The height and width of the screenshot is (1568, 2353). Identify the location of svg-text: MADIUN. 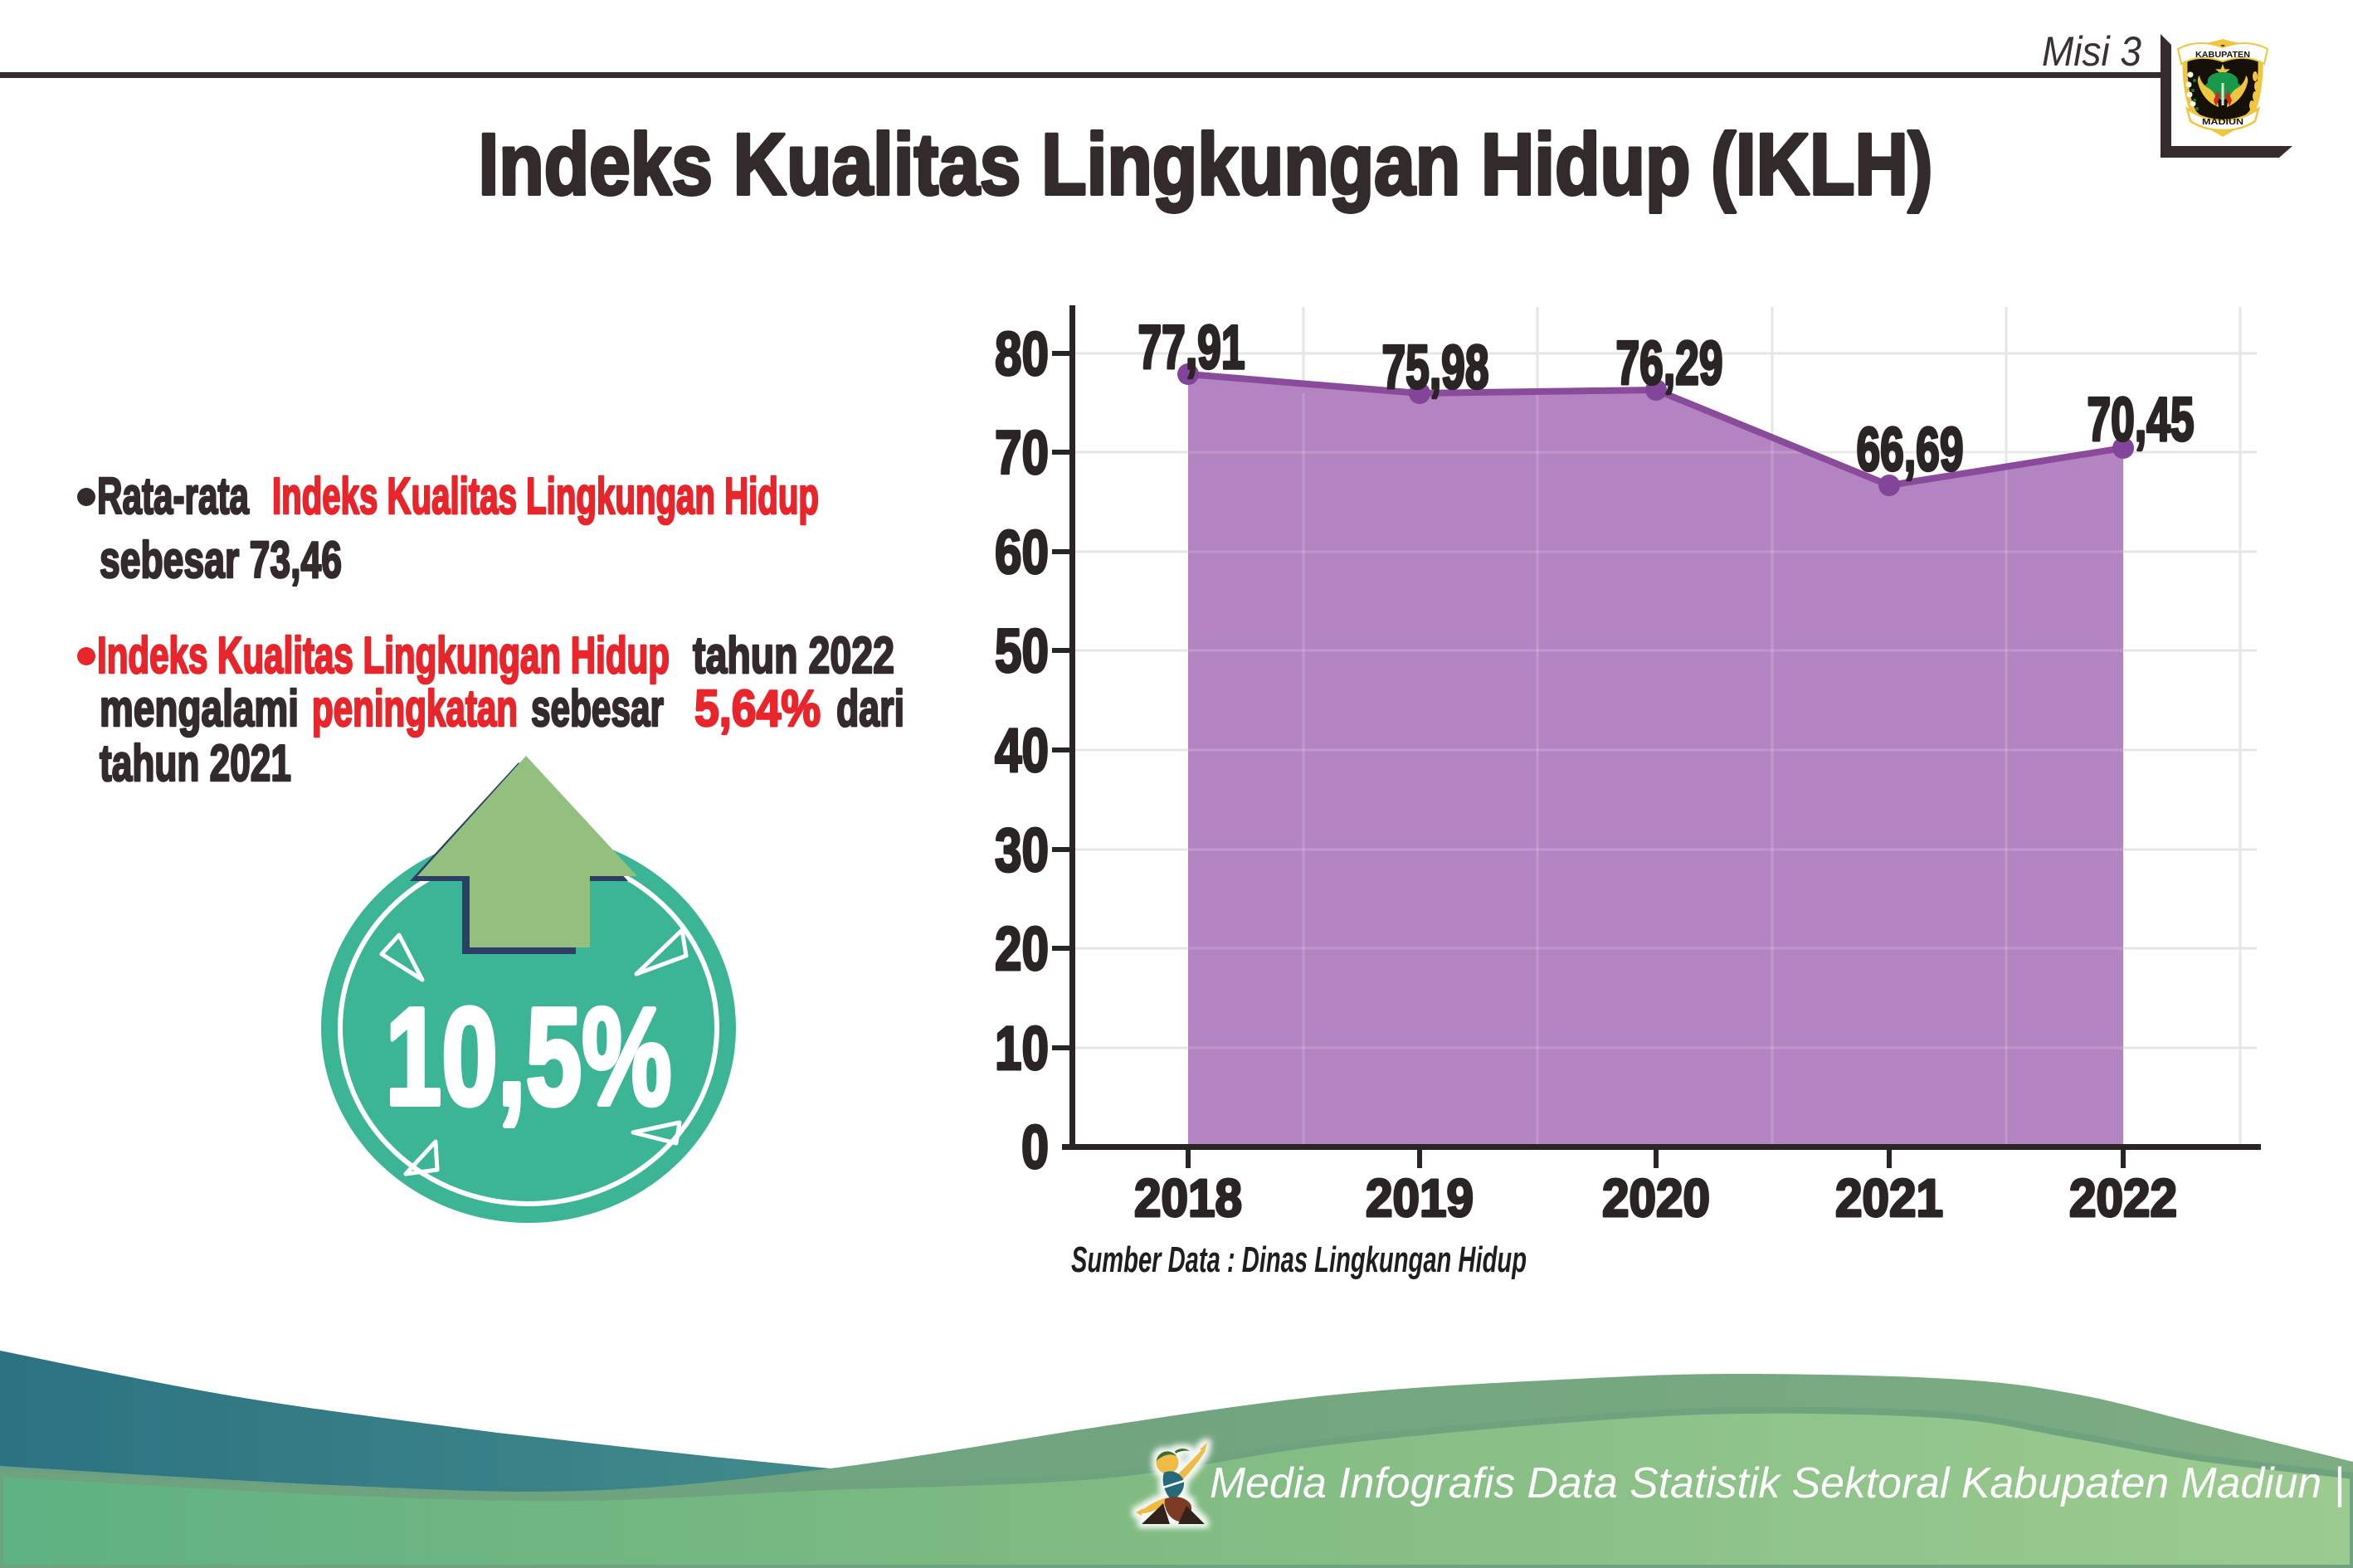
(2222, 122).